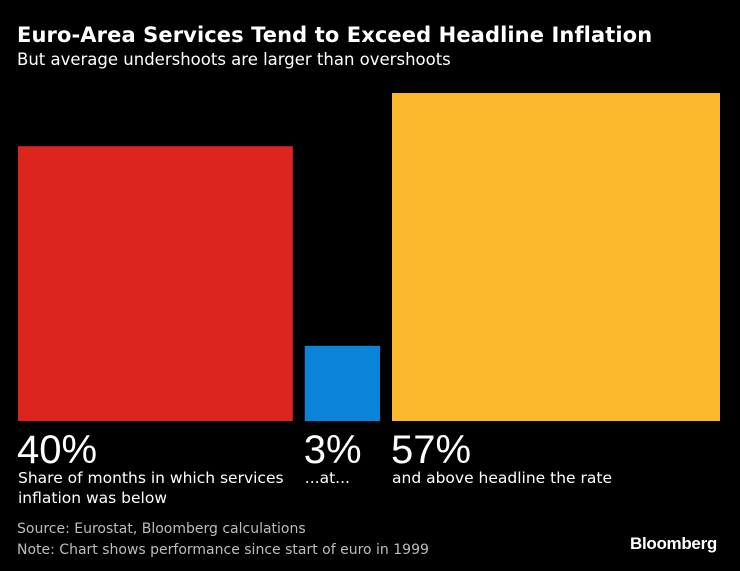 This screenshot has width=740, height=571. What do you see at coordinates (151, 478) in the screenshot?
I see `description-below-line-1: Share of months in which services` at bounding box center [151, 478].